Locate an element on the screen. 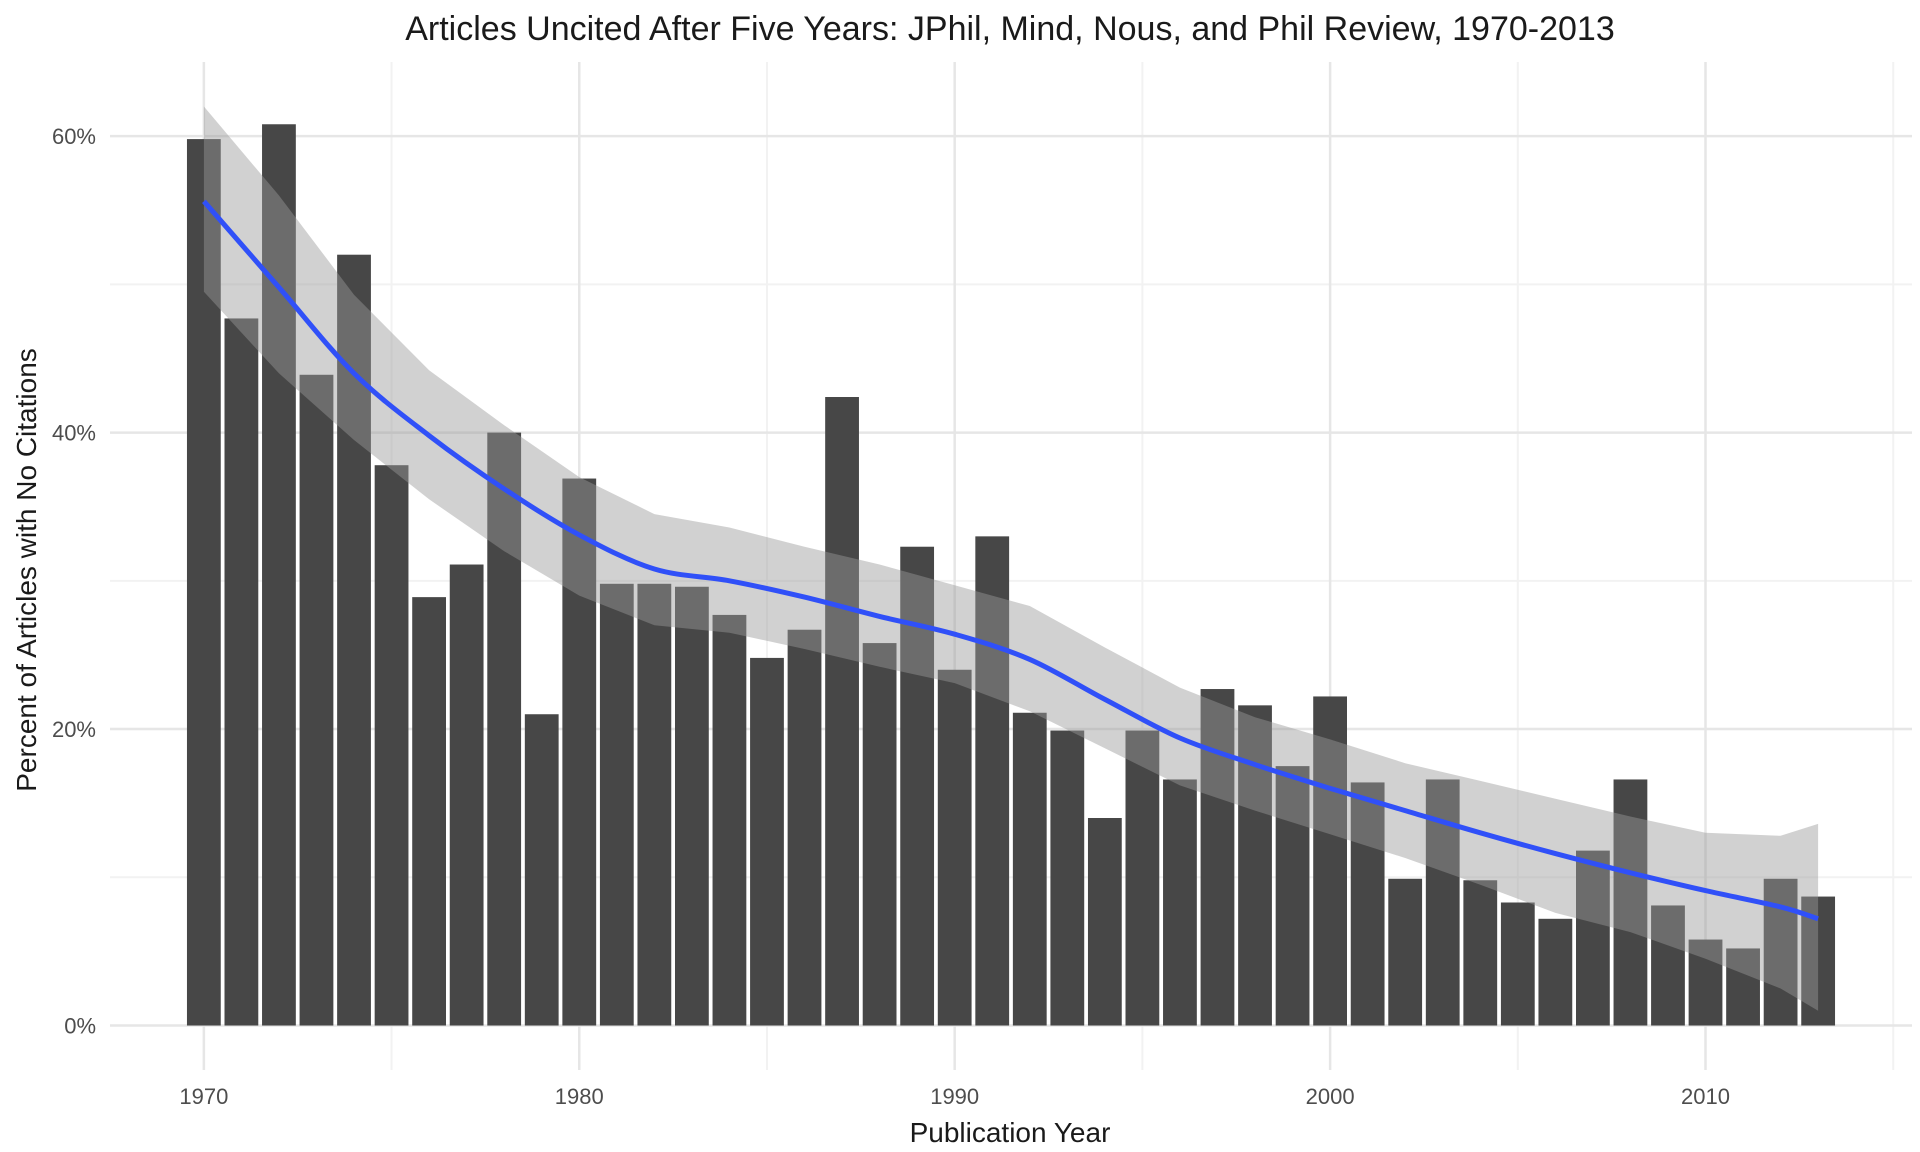 The height and width of the screenshot is (1152, 1920). bar-1988 is located at coordinates (879, 834).